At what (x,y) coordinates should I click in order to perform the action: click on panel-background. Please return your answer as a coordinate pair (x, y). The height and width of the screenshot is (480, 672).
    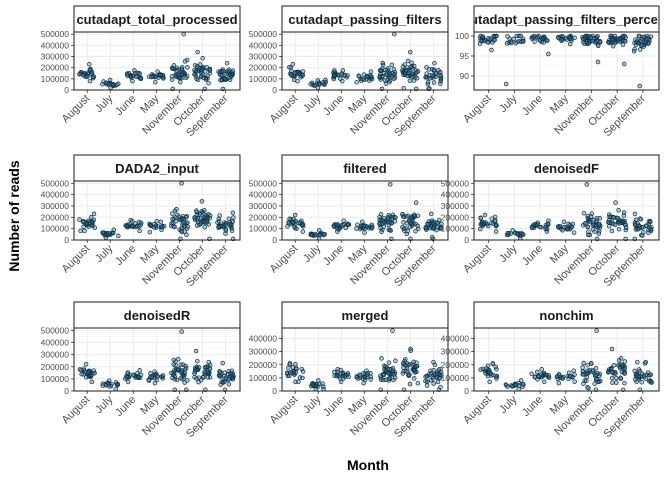
    Looking at the image, I should click on (566, 359).